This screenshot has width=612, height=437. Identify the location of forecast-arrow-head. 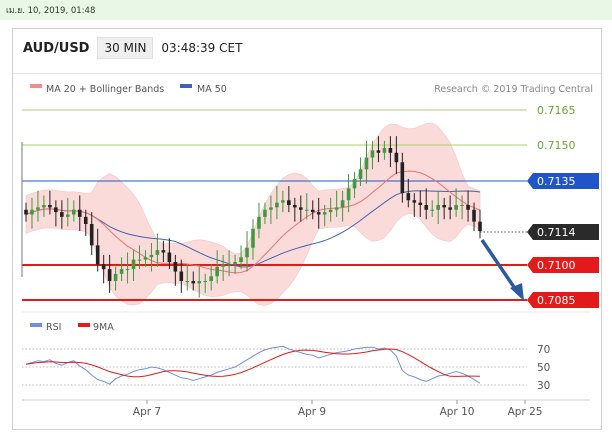
(517, 292).